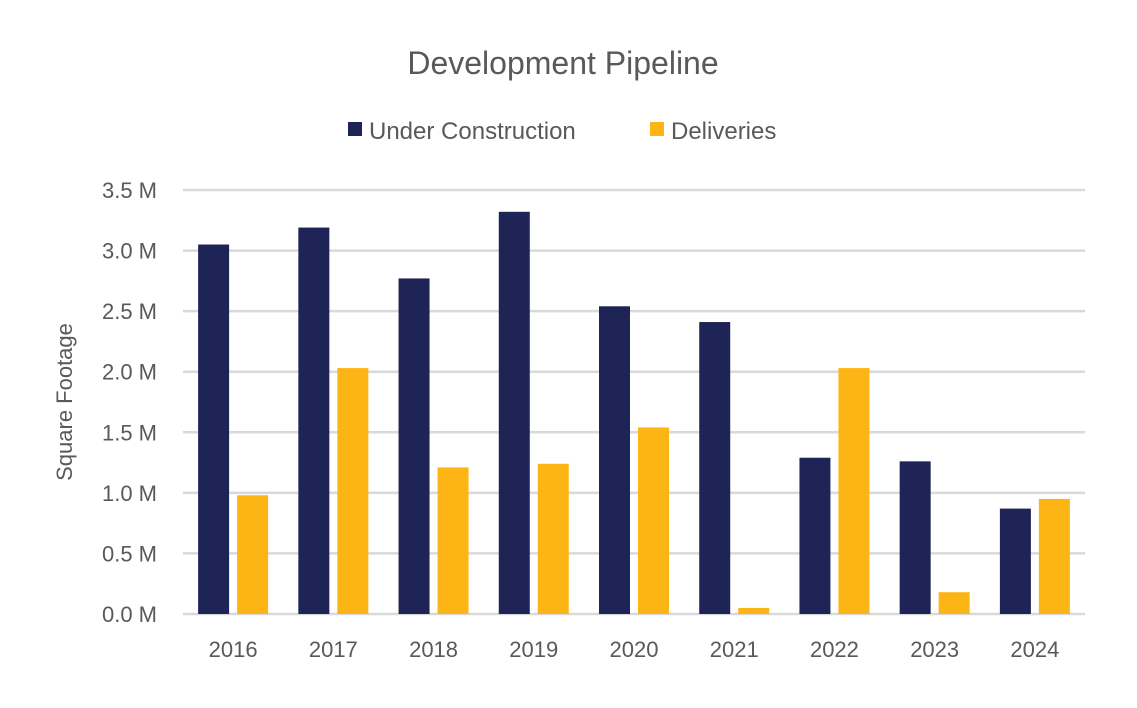 The width and height of the screenshot is (1137, 708). What do you see at coordinates (233, 649) in the screenshot?
I see `x-tick-label: 2016` at bounding box center [233, 649].